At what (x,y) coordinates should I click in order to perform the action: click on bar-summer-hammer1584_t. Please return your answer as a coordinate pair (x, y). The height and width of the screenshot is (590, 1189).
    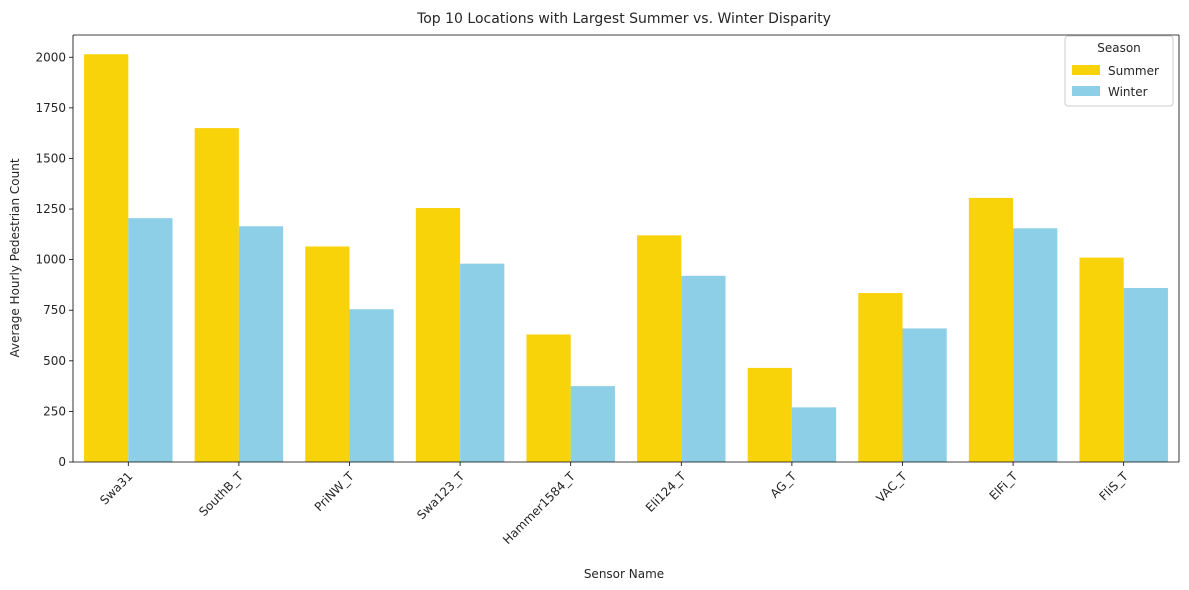
    Looking at the image, I should click on (548, 398).